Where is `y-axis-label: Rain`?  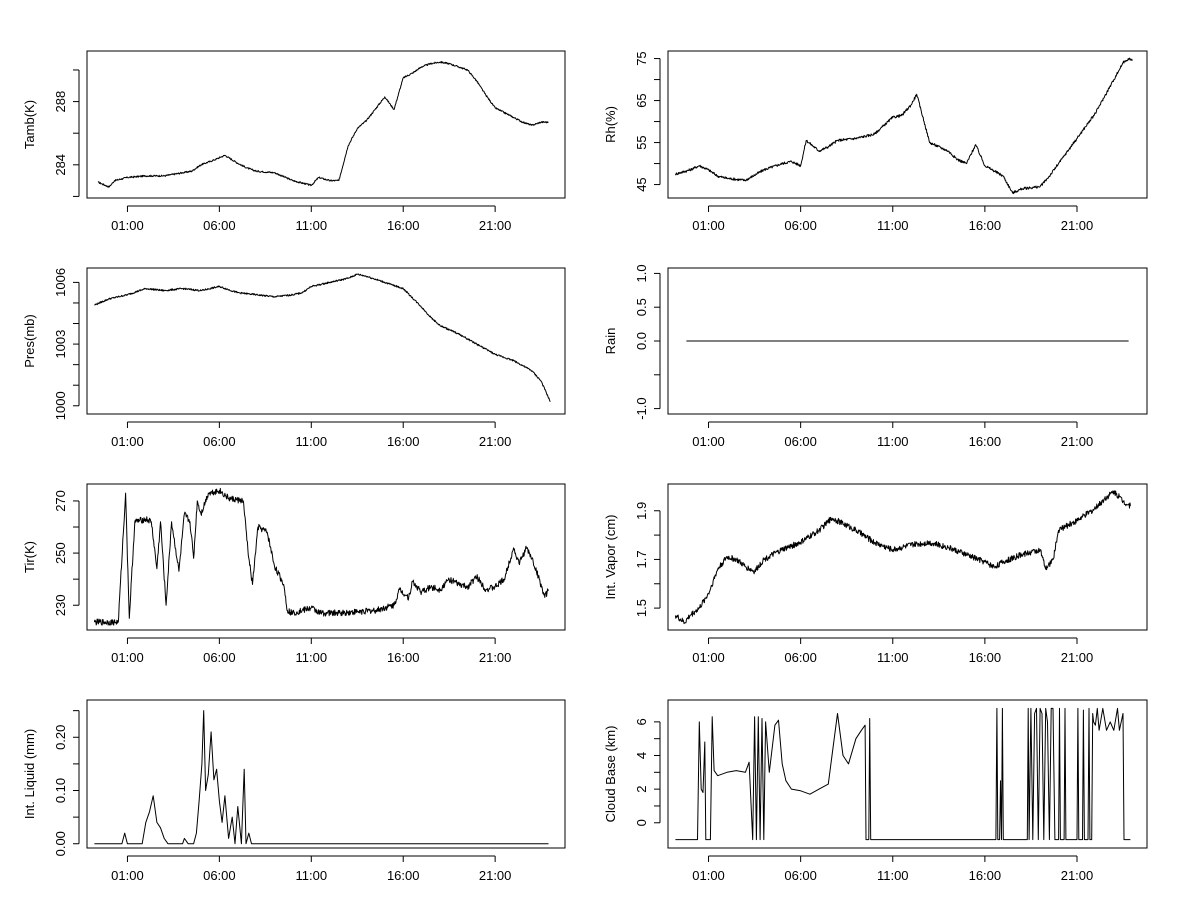 y-axis-label: Rain is located at coordinates (610, 341).